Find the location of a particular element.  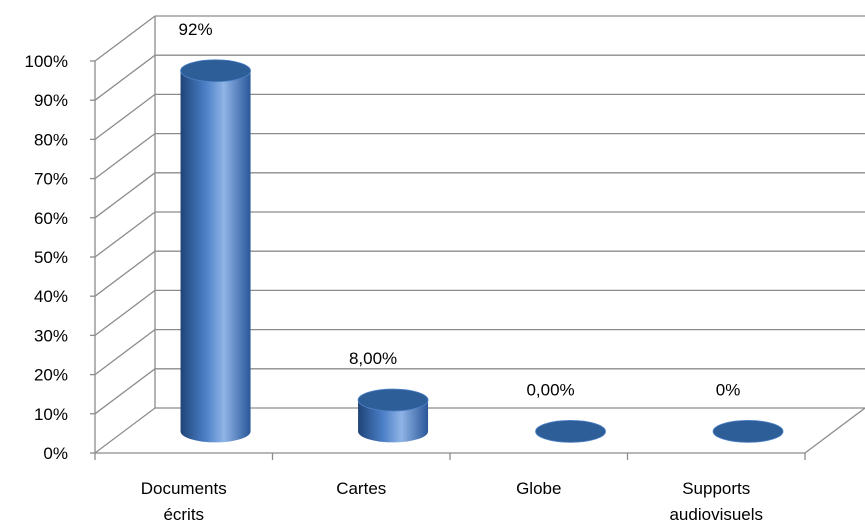

y-tick-label: 100% is located at coordinates (46, 61).